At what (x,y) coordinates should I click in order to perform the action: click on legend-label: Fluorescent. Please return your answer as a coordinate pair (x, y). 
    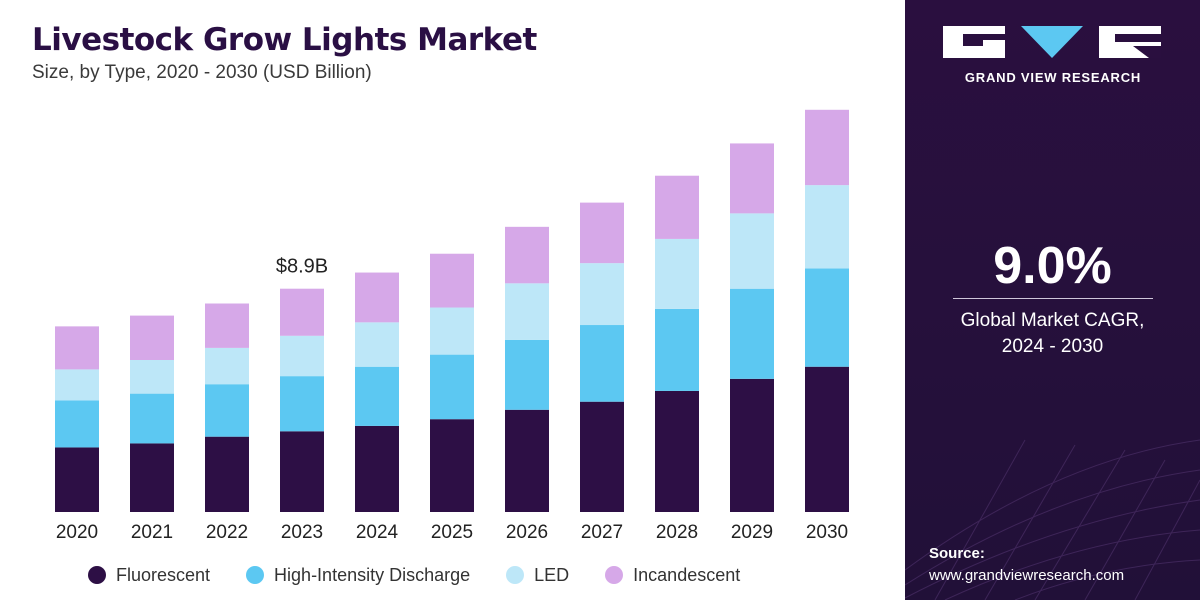
    Looking at the image, I should click on (163, 574).